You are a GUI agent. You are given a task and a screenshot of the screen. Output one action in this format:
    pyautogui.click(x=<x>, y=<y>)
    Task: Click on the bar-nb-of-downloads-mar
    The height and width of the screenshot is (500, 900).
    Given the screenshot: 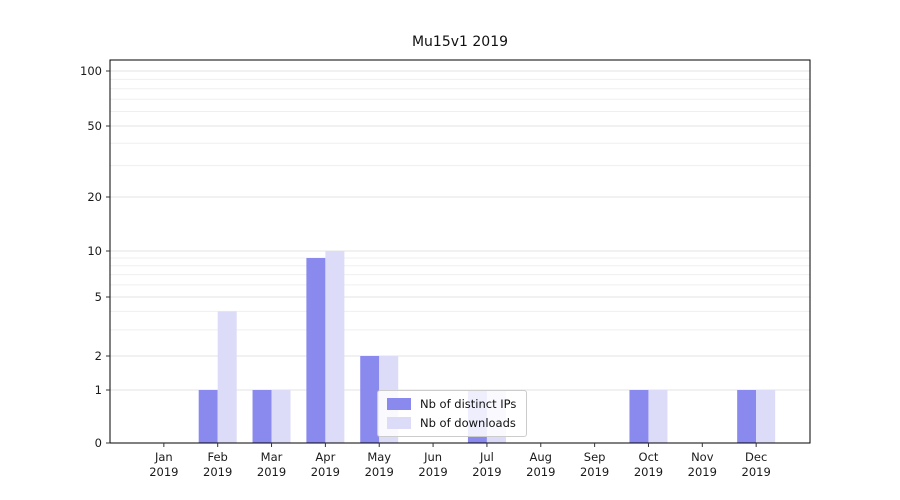 What is the action you would take?
    pyautogui.click(x=281, y=416)
    